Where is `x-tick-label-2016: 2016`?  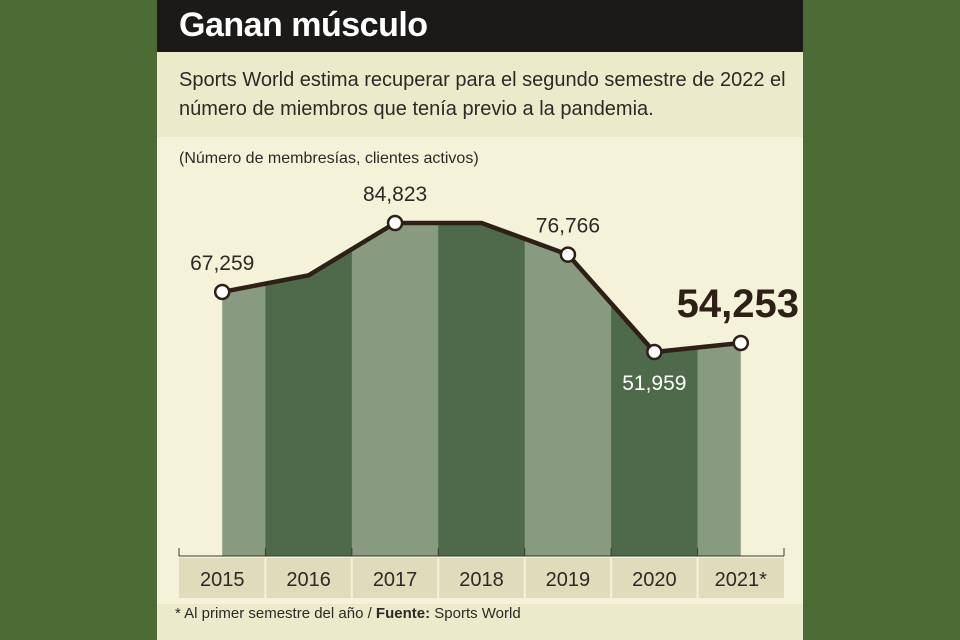 x-tick-label-2016: 2016 is located at coordinates (308, 580).